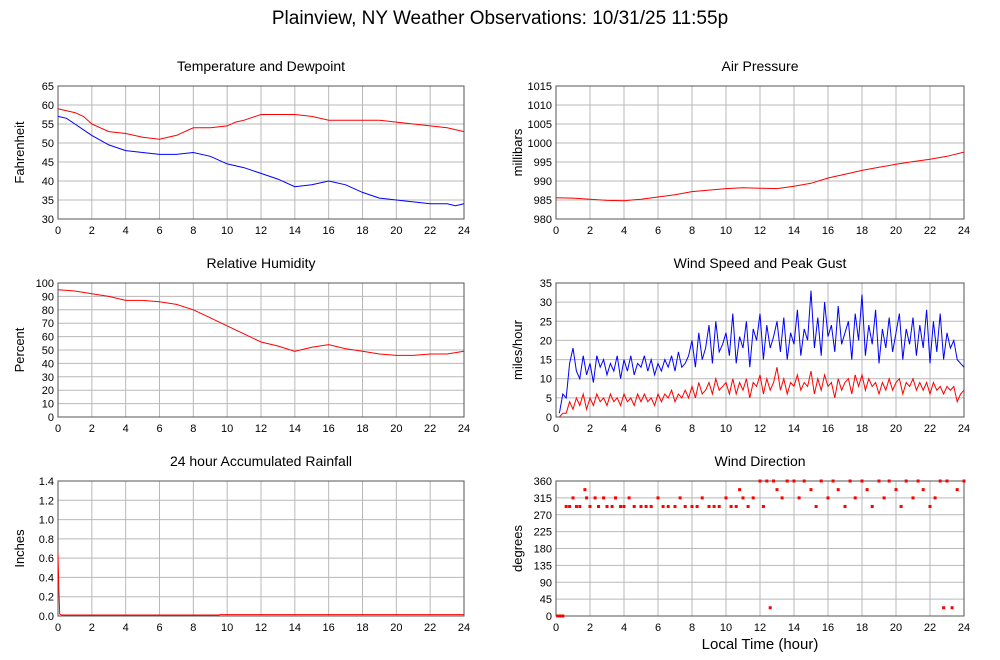 This screenshot has height=660, width=1000. Describe the element at coordinates (546, 303) in the screenshot. I see `y-tick-label: 30` at that location.